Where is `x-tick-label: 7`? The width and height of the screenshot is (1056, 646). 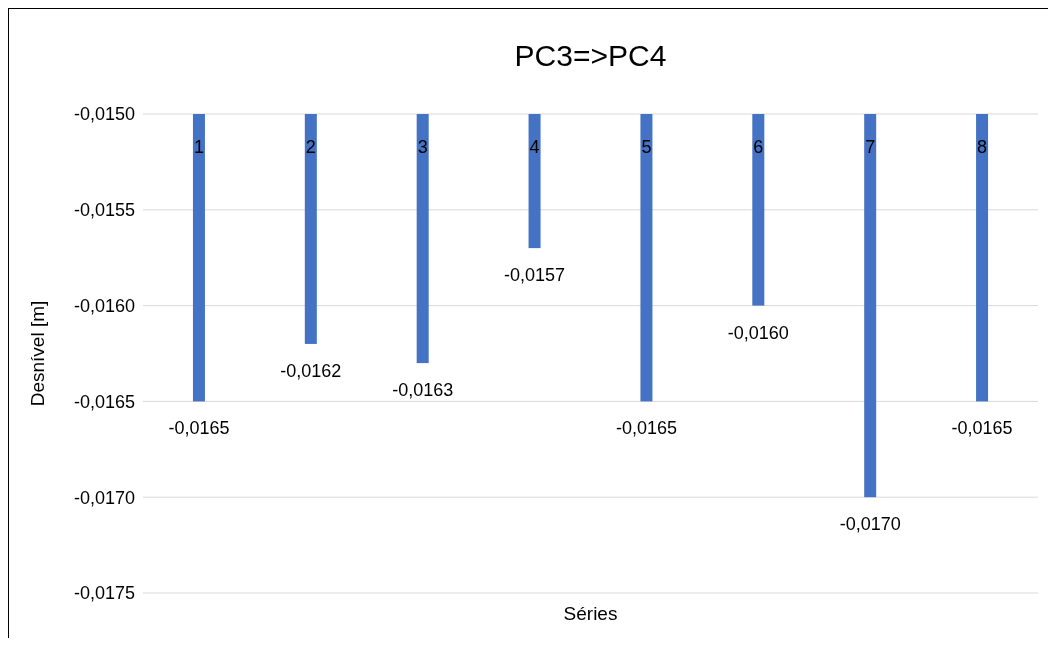 x-tick-label: 7 is located at coordinates (870, 147).